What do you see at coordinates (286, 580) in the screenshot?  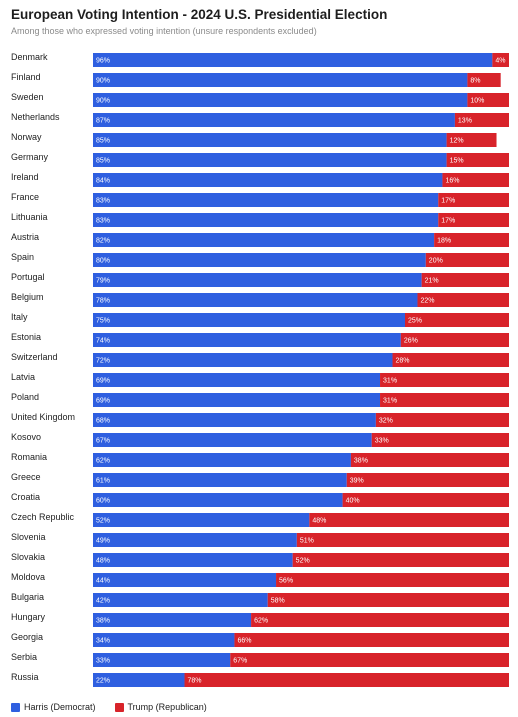 I see `value-label-trump-moldova: 56%` at bounding box center [286, 580].